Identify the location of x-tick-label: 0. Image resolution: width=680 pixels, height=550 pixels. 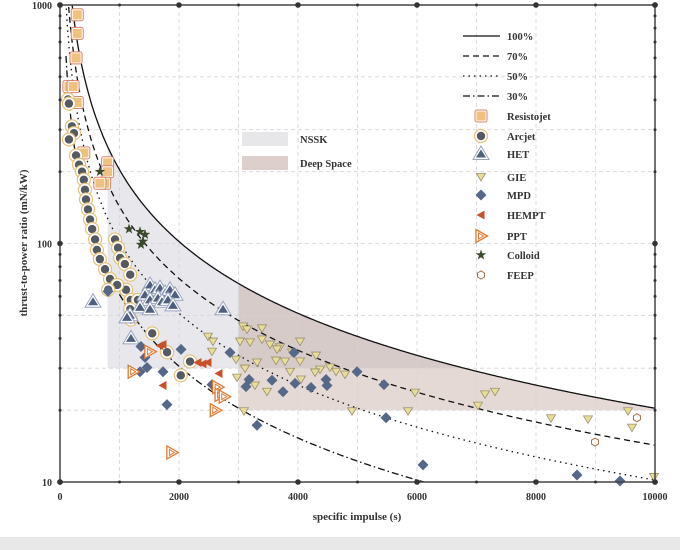
(60, 497).